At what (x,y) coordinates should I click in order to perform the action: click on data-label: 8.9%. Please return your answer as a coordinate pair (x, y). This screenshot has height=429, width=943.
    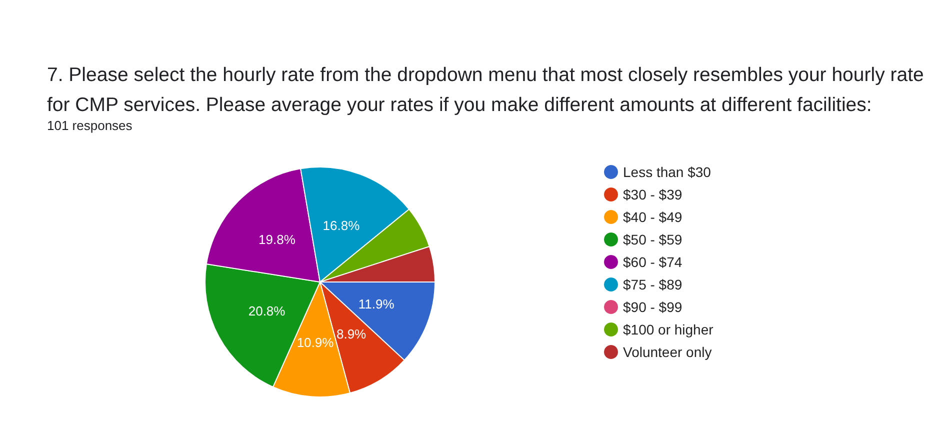
    Looking at the image, I should click on (351, 334).